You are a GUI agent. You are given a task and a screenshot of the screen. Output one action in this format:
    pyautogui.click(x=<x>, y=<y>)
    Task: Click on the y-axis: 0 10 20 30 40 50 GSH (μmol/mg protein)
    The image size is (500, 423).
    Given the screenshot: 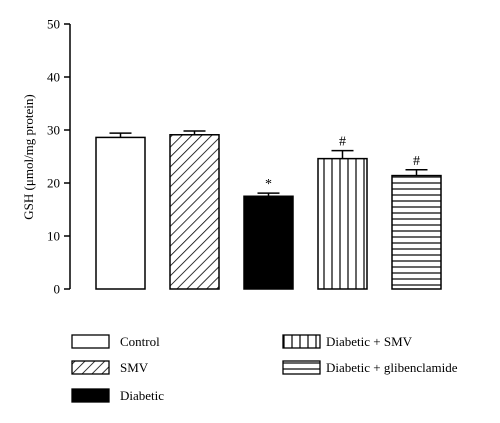 What is the action you would take?
    pyautogui.click(x=46, y=157)
    